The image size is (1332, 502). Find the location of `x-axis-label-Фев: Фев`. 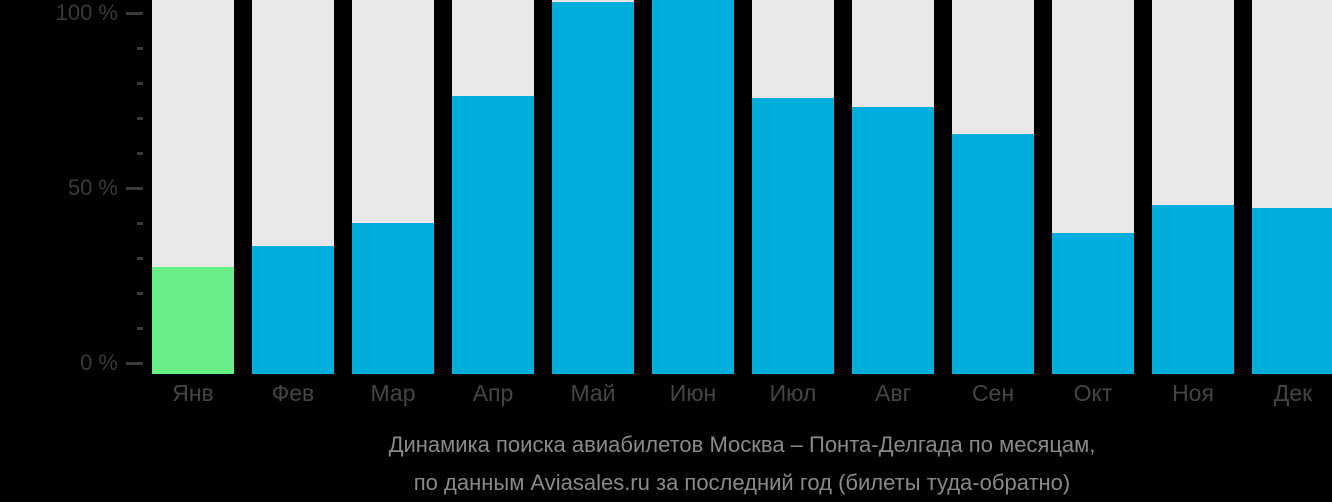

x-axis-label-Фев: Фев is located at coordinates (293, 393).